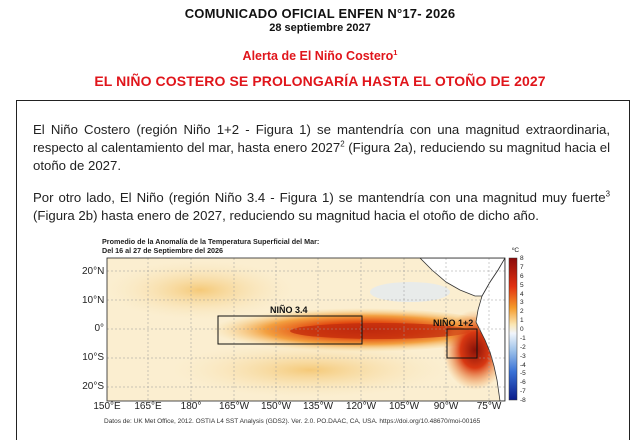 The height and width of the screenshot is (440, 640). Describe the element at coordinates (320, 13) in the screenshot. I see `communique-title: COMUNICADO OFICIAL ENFEN N°17- 2026` at that location.